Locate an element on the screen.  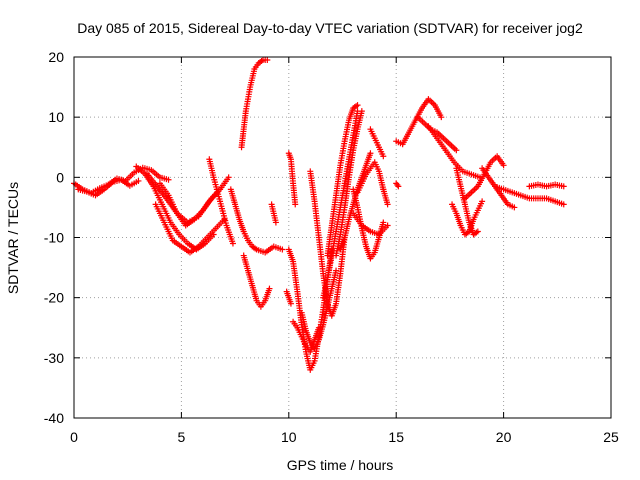
y-tick-label: 20 is located at coordinates (56, 57).